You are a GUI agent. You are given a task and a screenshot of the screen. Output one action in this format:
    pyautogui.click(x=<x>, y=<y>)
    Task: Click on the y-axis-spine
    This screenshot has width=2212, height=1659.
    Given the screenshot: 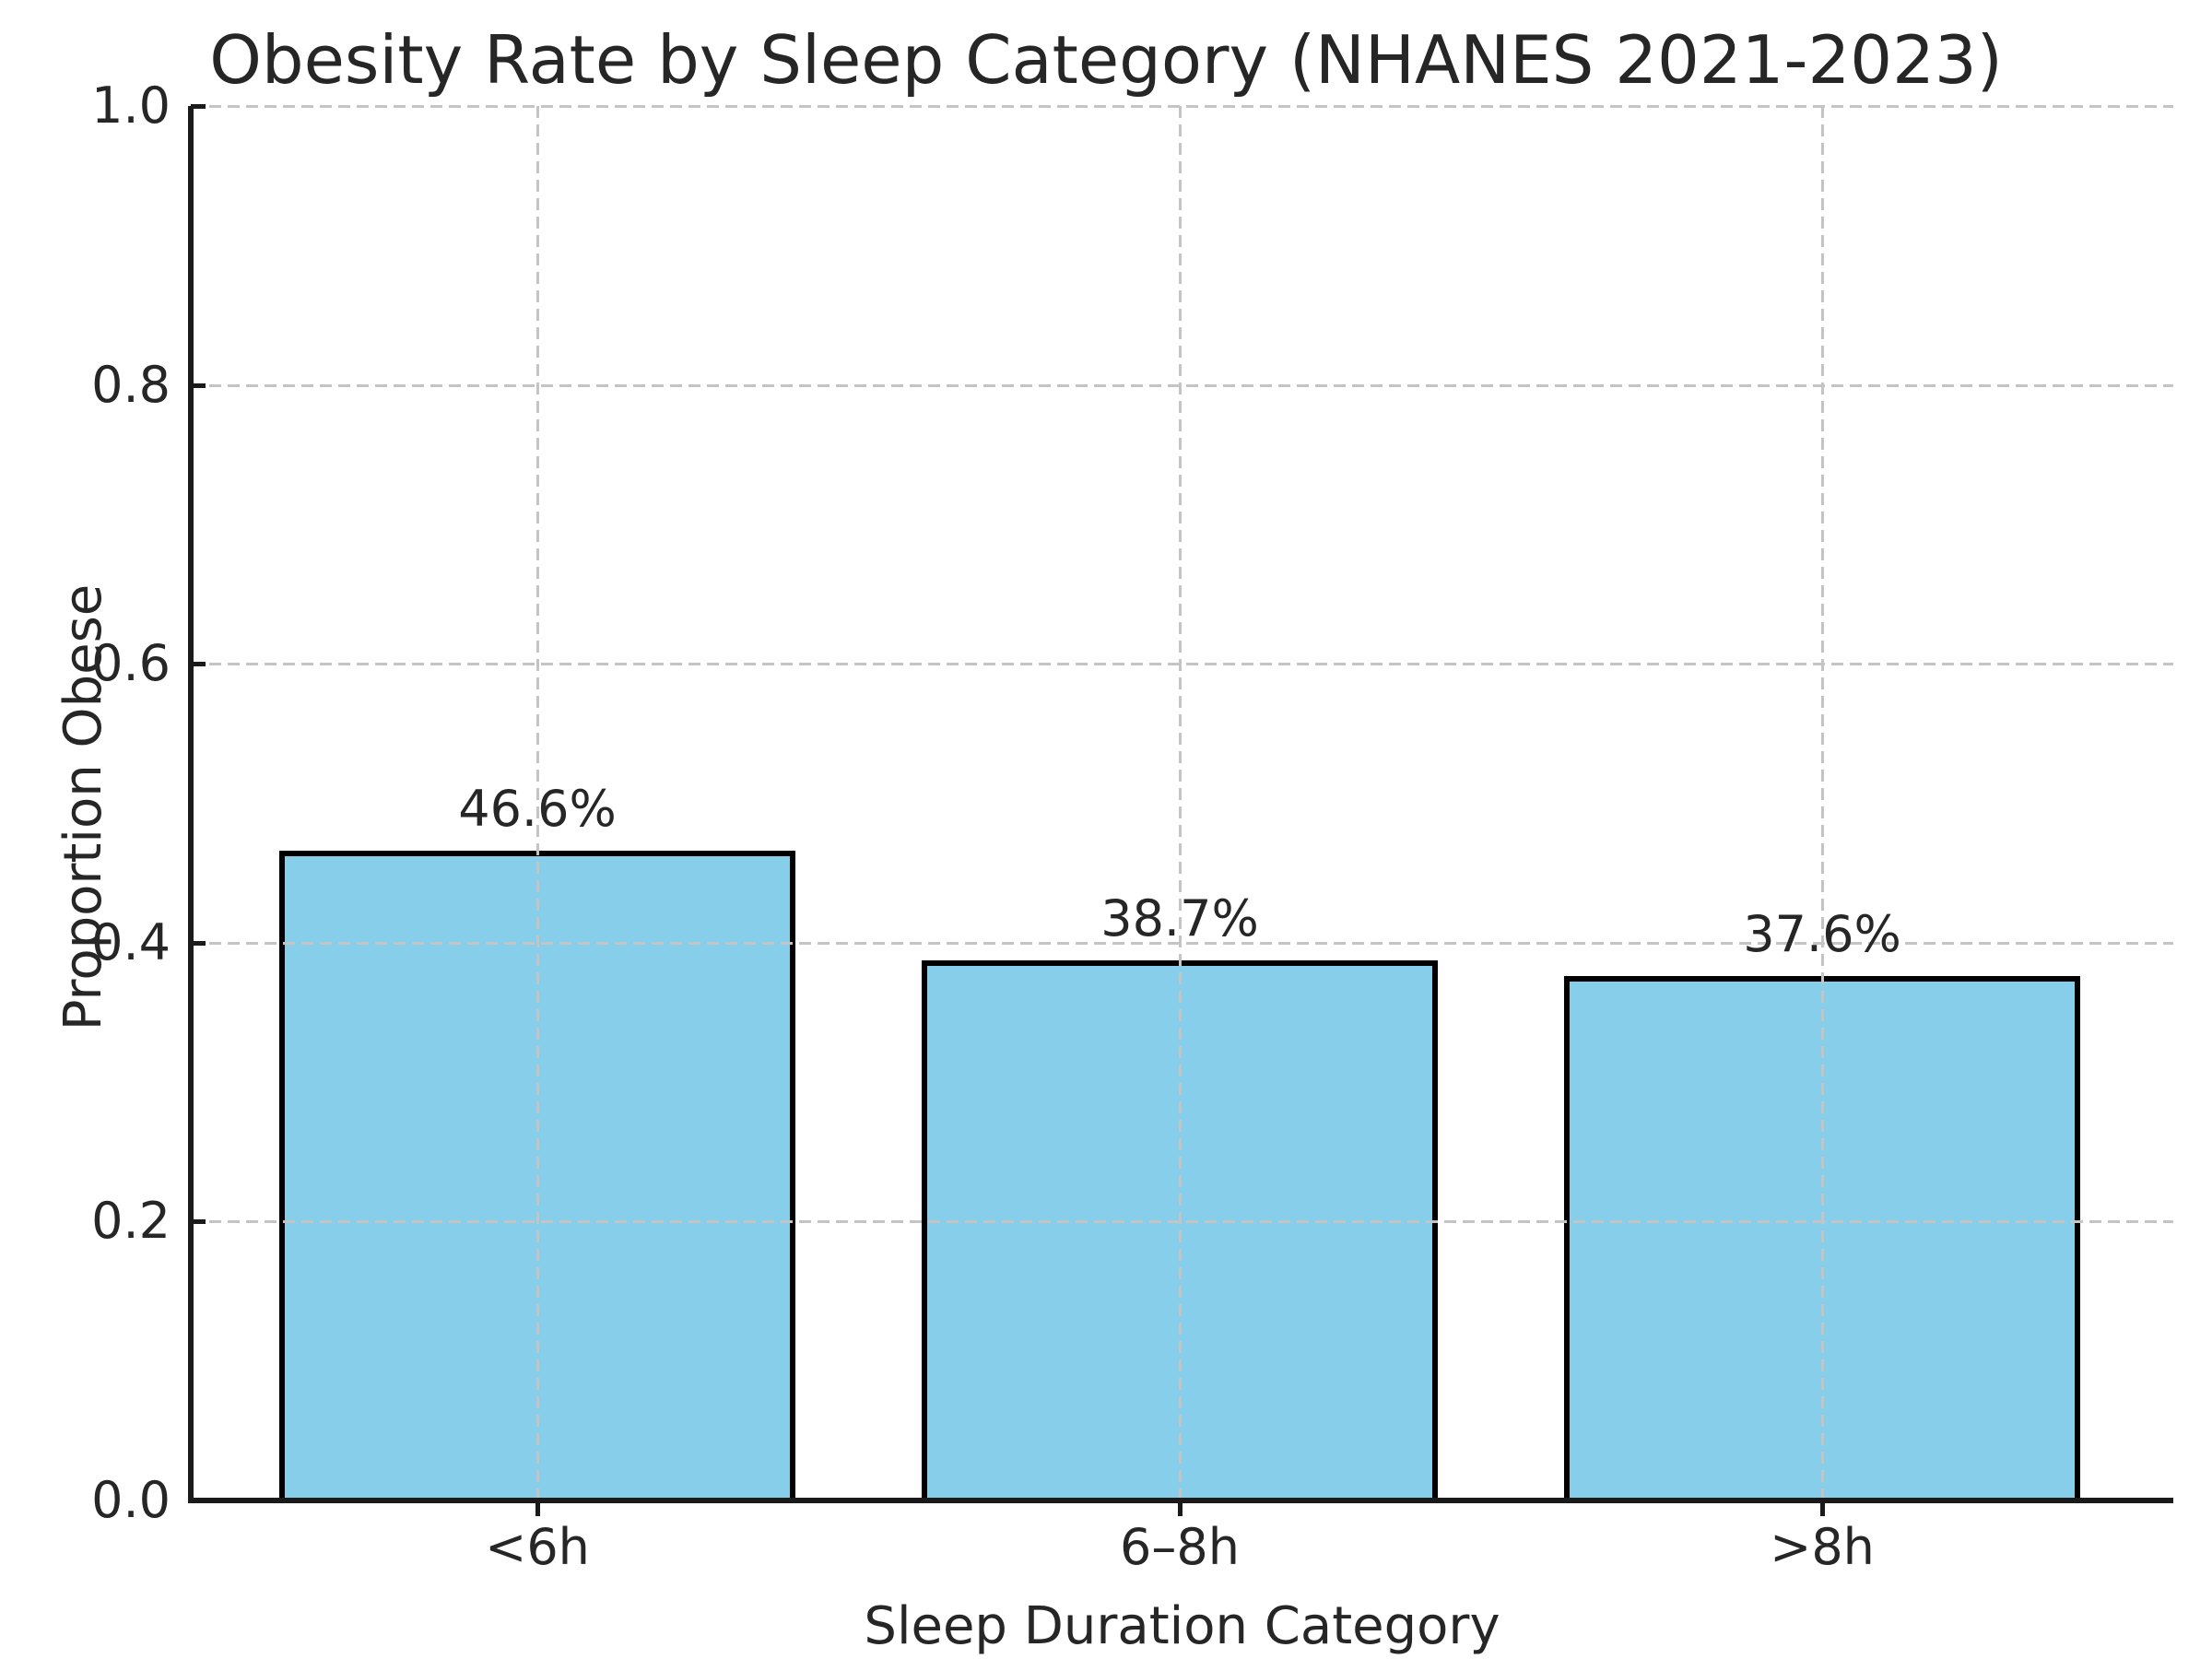 What is the action you would take?
    pyautogui.click(x=191, y=804)
    